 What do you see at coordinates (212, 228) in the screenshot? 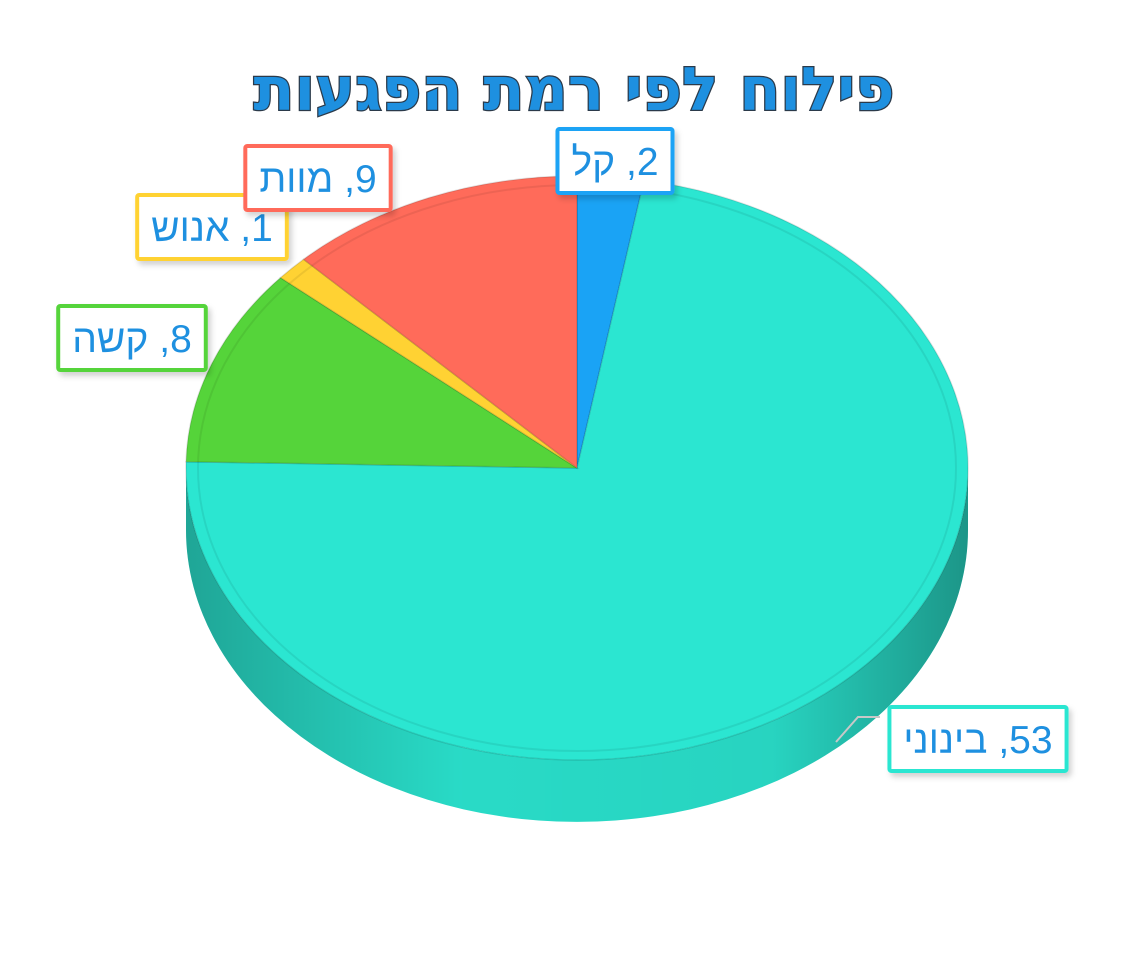
I see `data-label-text-3: 1, אנוש` at bounding box center [212, 228].